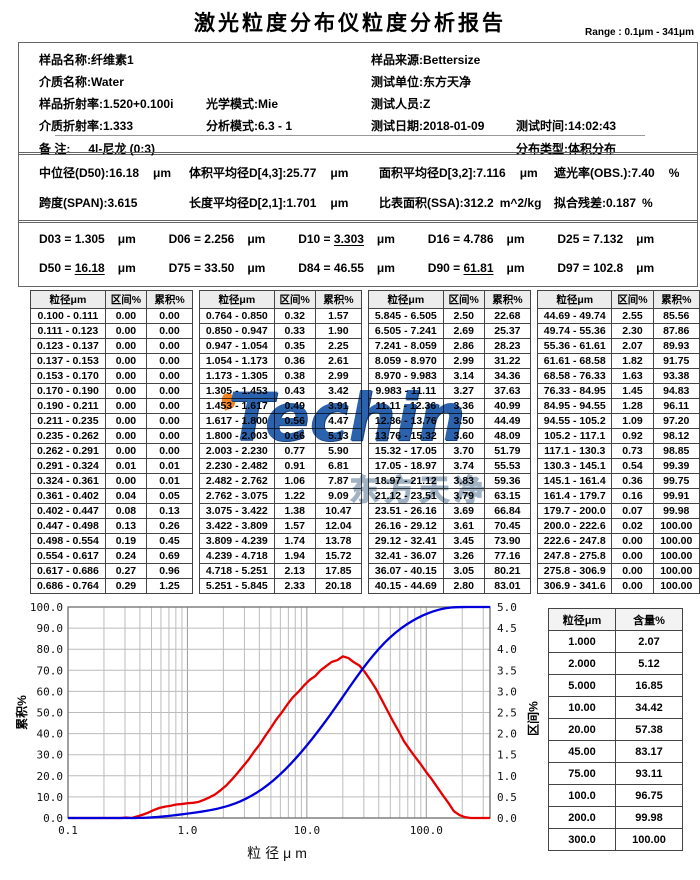 The height and width of the screenshot is (880, 700). Describe the element at coordinates (603, 202) in the screenshot. I see `stat-fit-residual: 拟合残差:0.187%` at that location.